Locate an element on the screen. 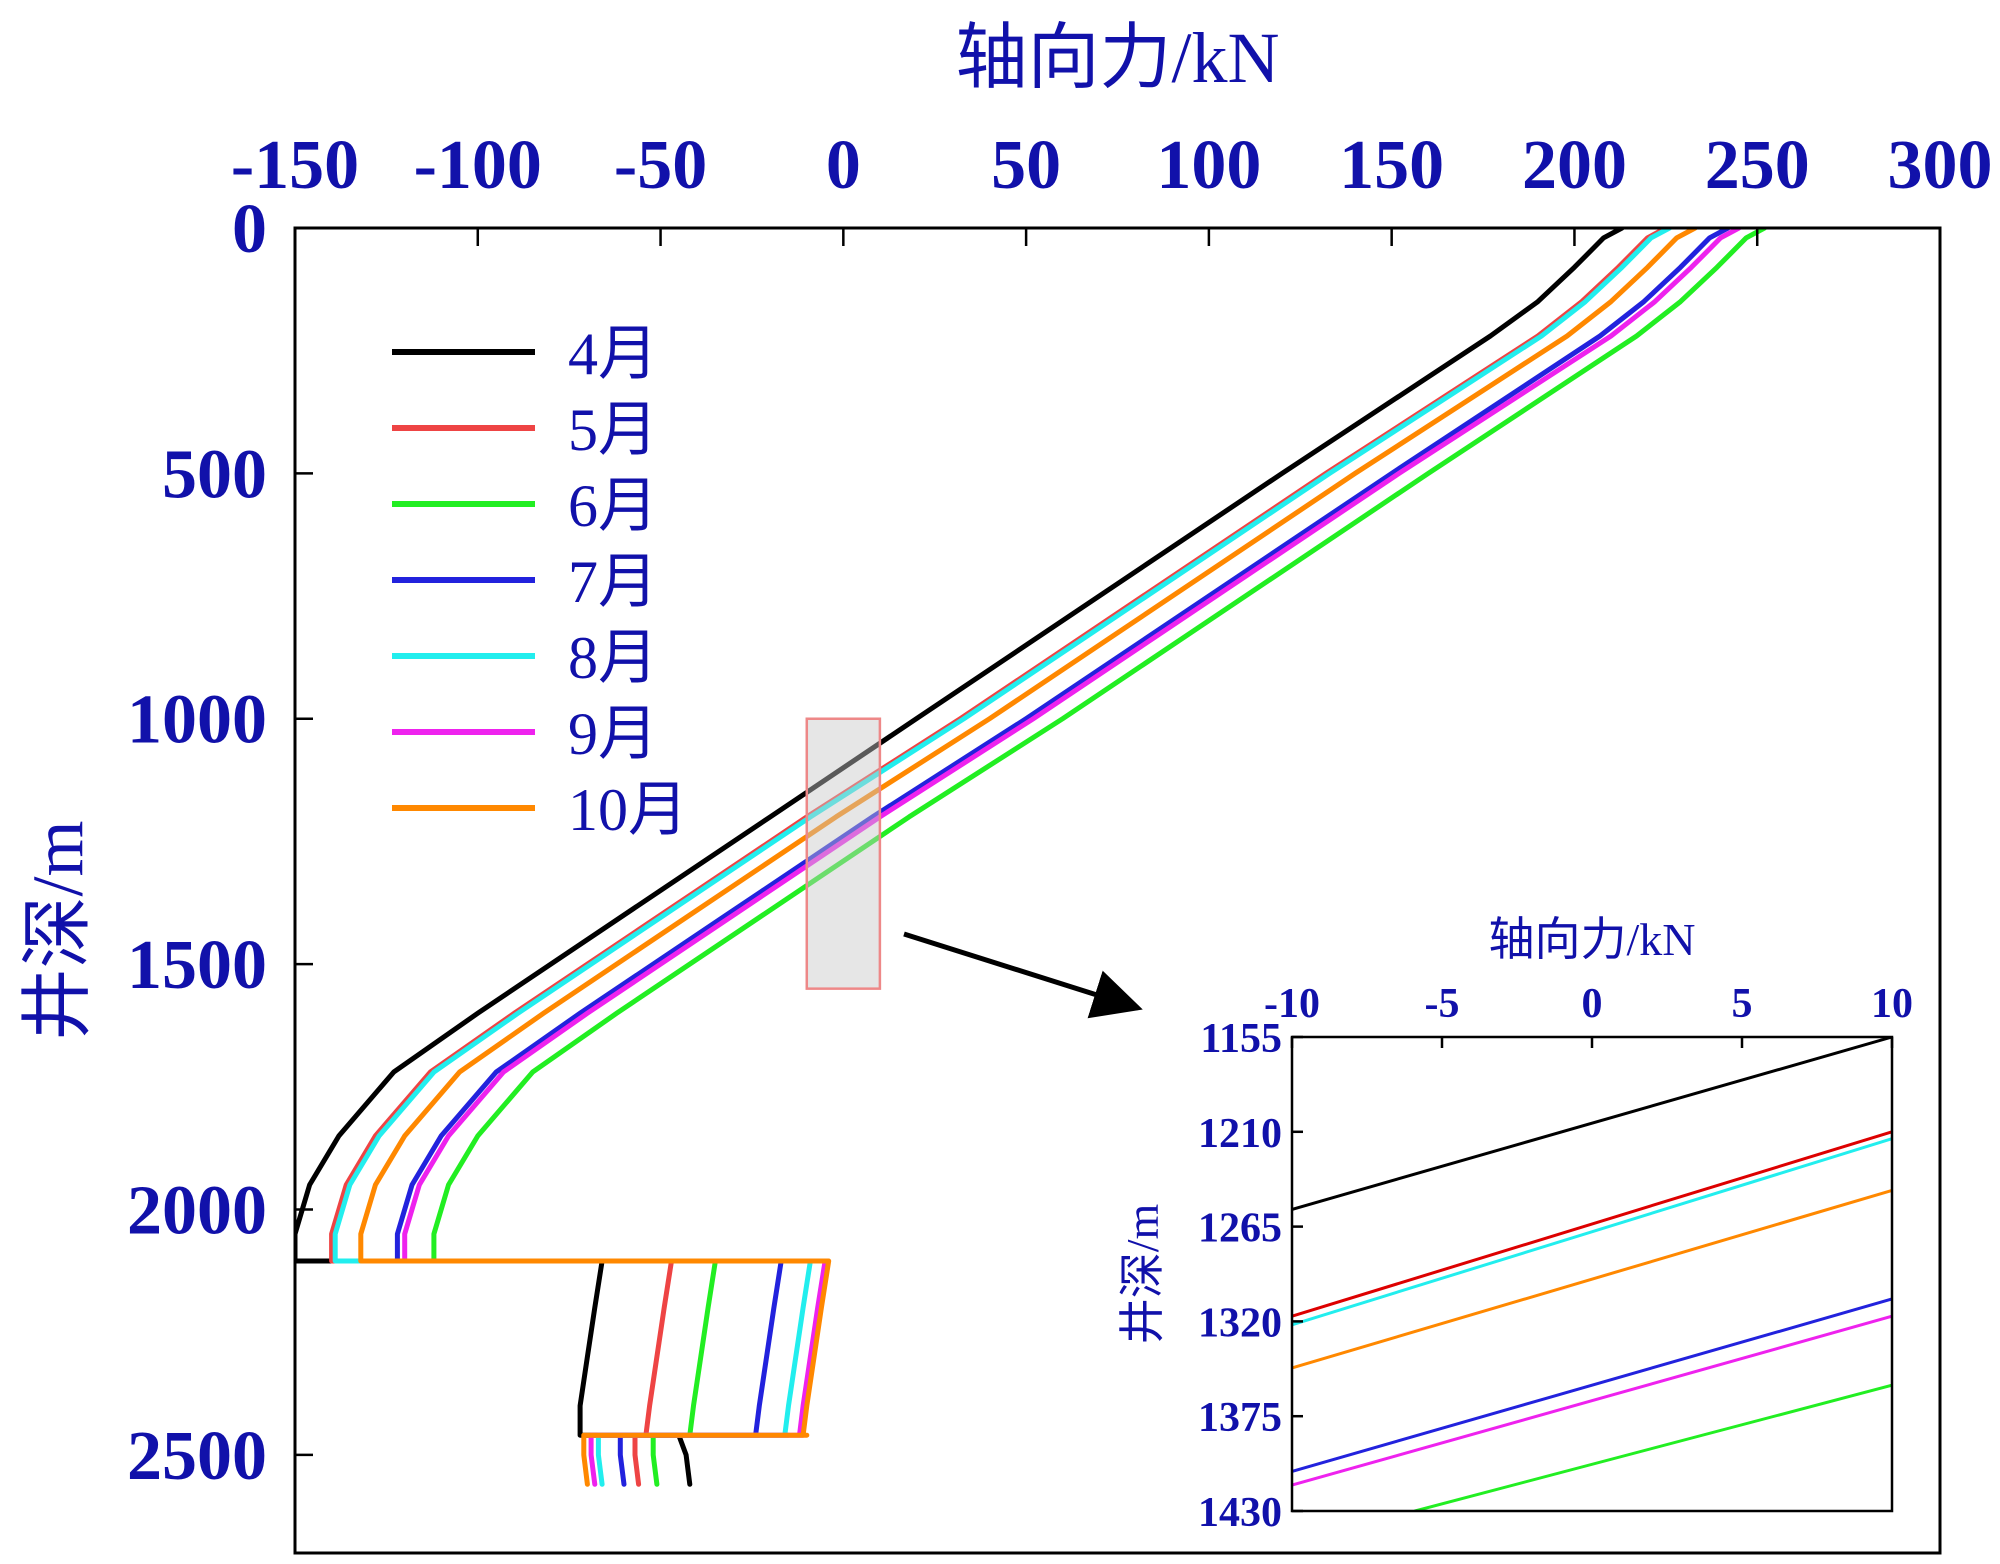  main-x-tick-label: 100 is located at coordinates (1208, 165).